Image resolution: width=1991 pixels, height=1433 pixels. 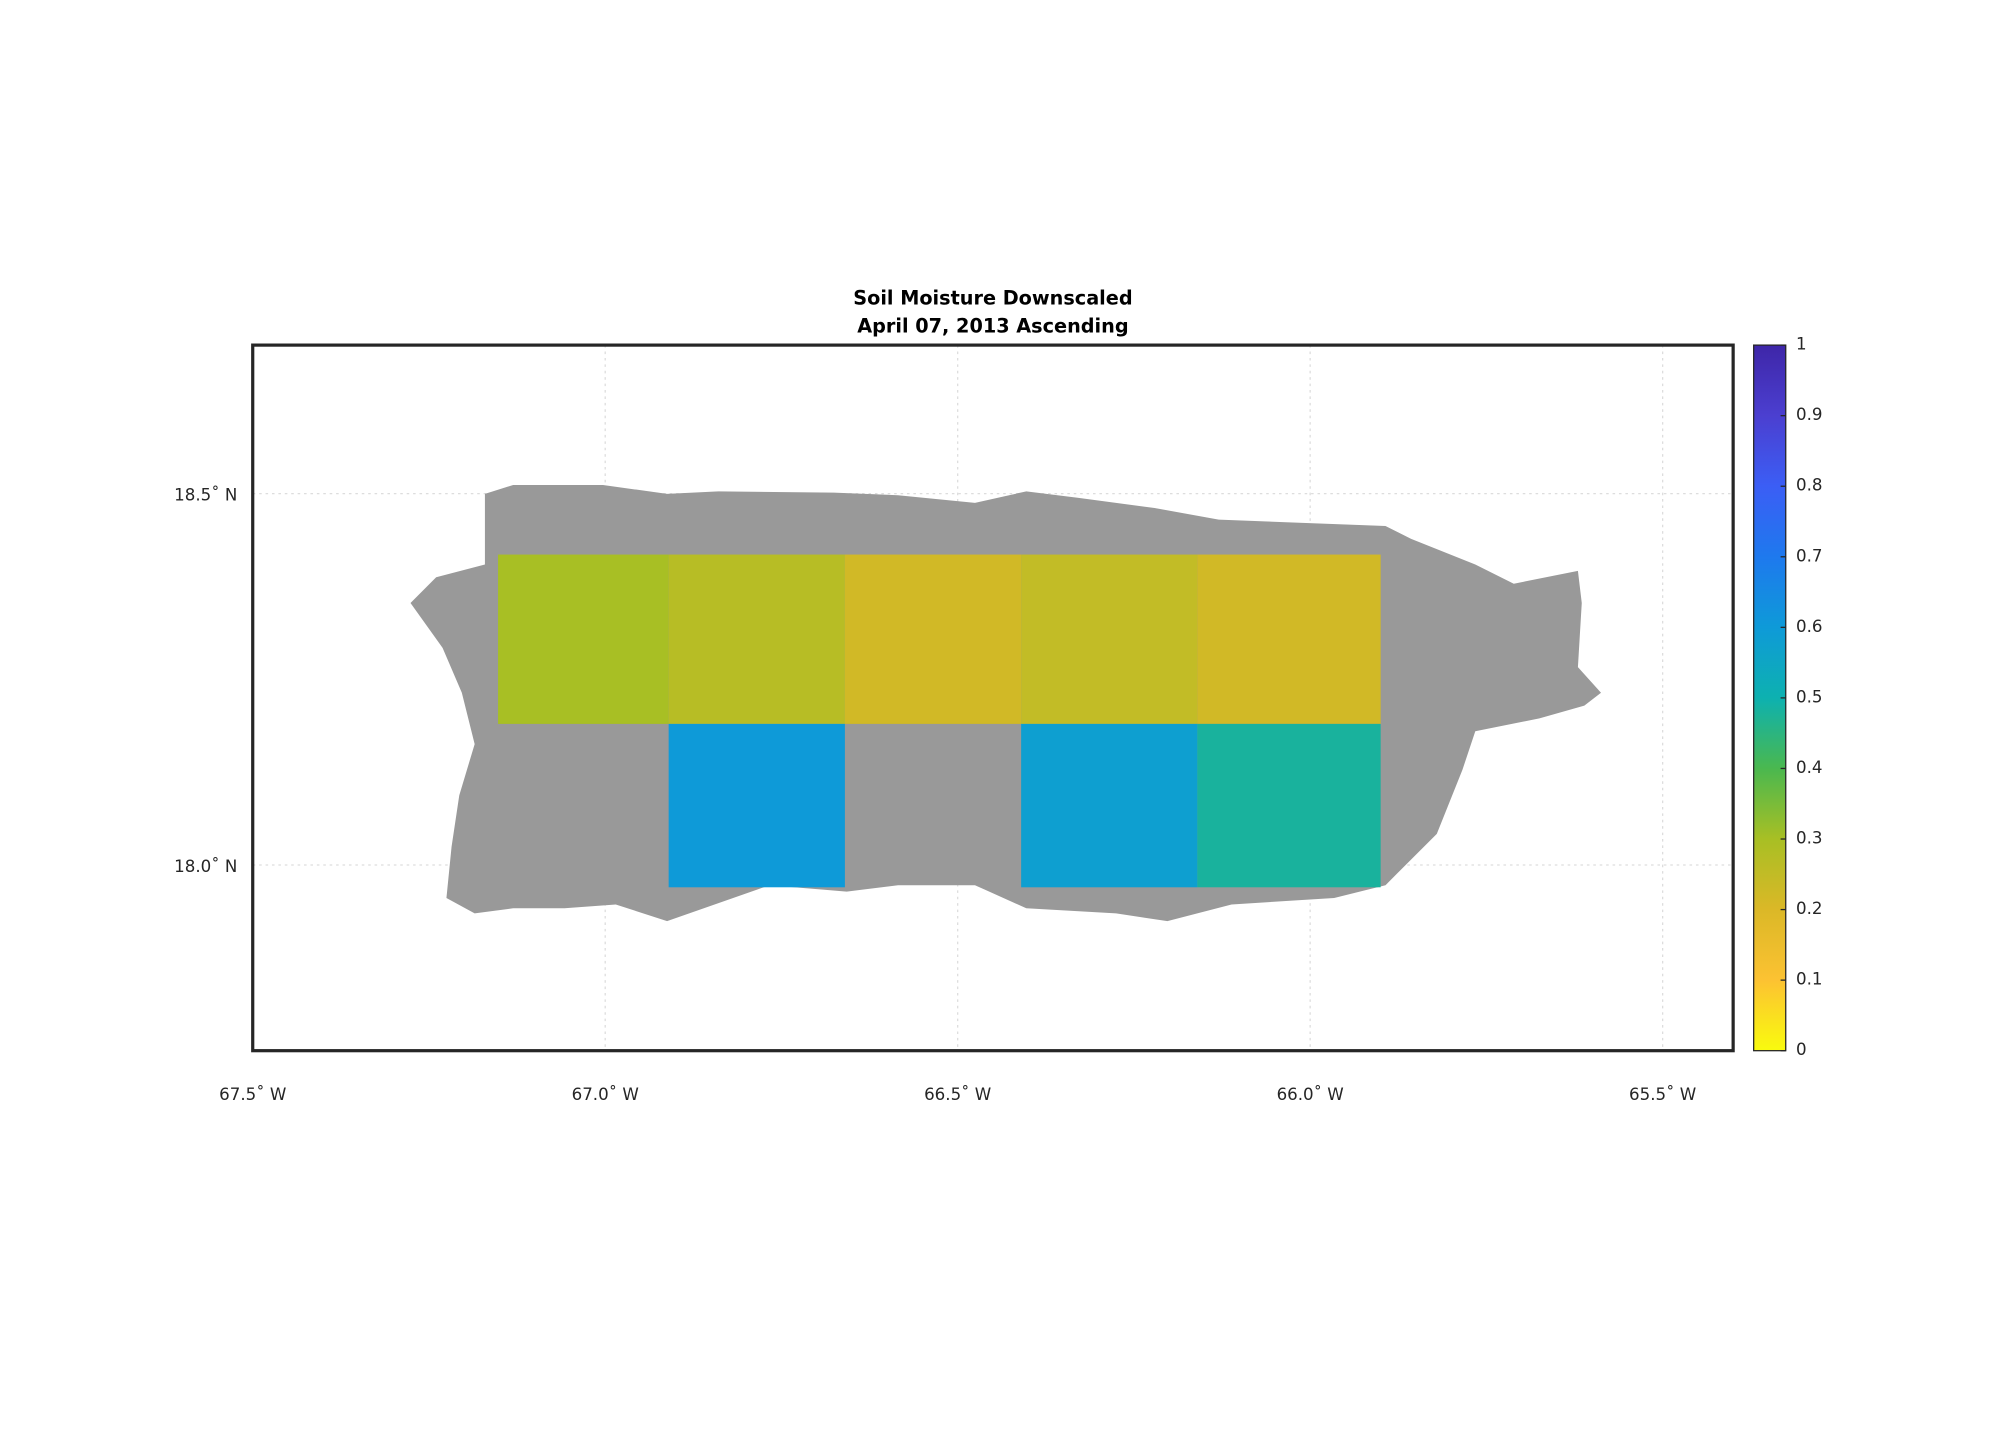 I want to click on colorbar-tick-label: 0.5, so click(x=1809, y=696).